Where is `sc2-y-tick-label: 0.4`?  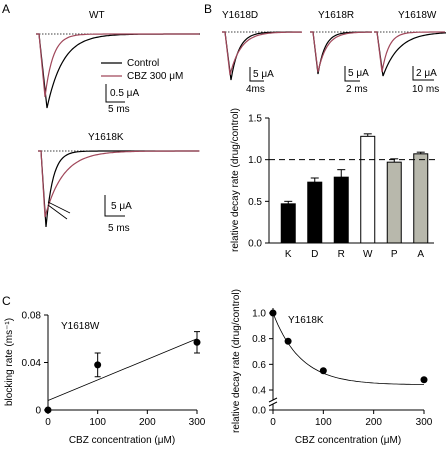 sc2-y-tick-label: 0.4 is located at coordinates (259, 391).